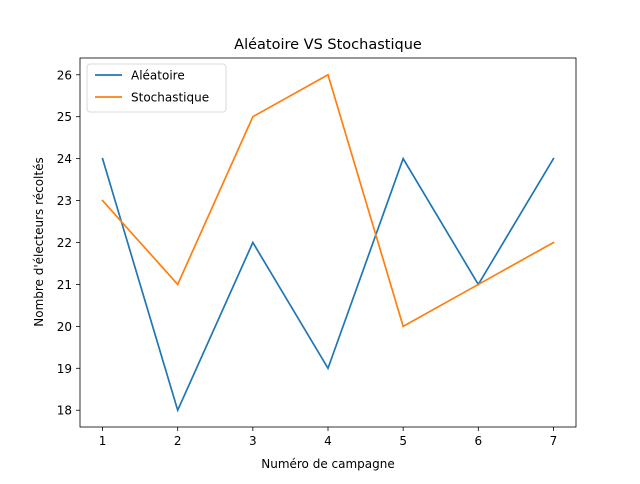  I want to click on legend-label-2: Stochastique, so click(170, 98).